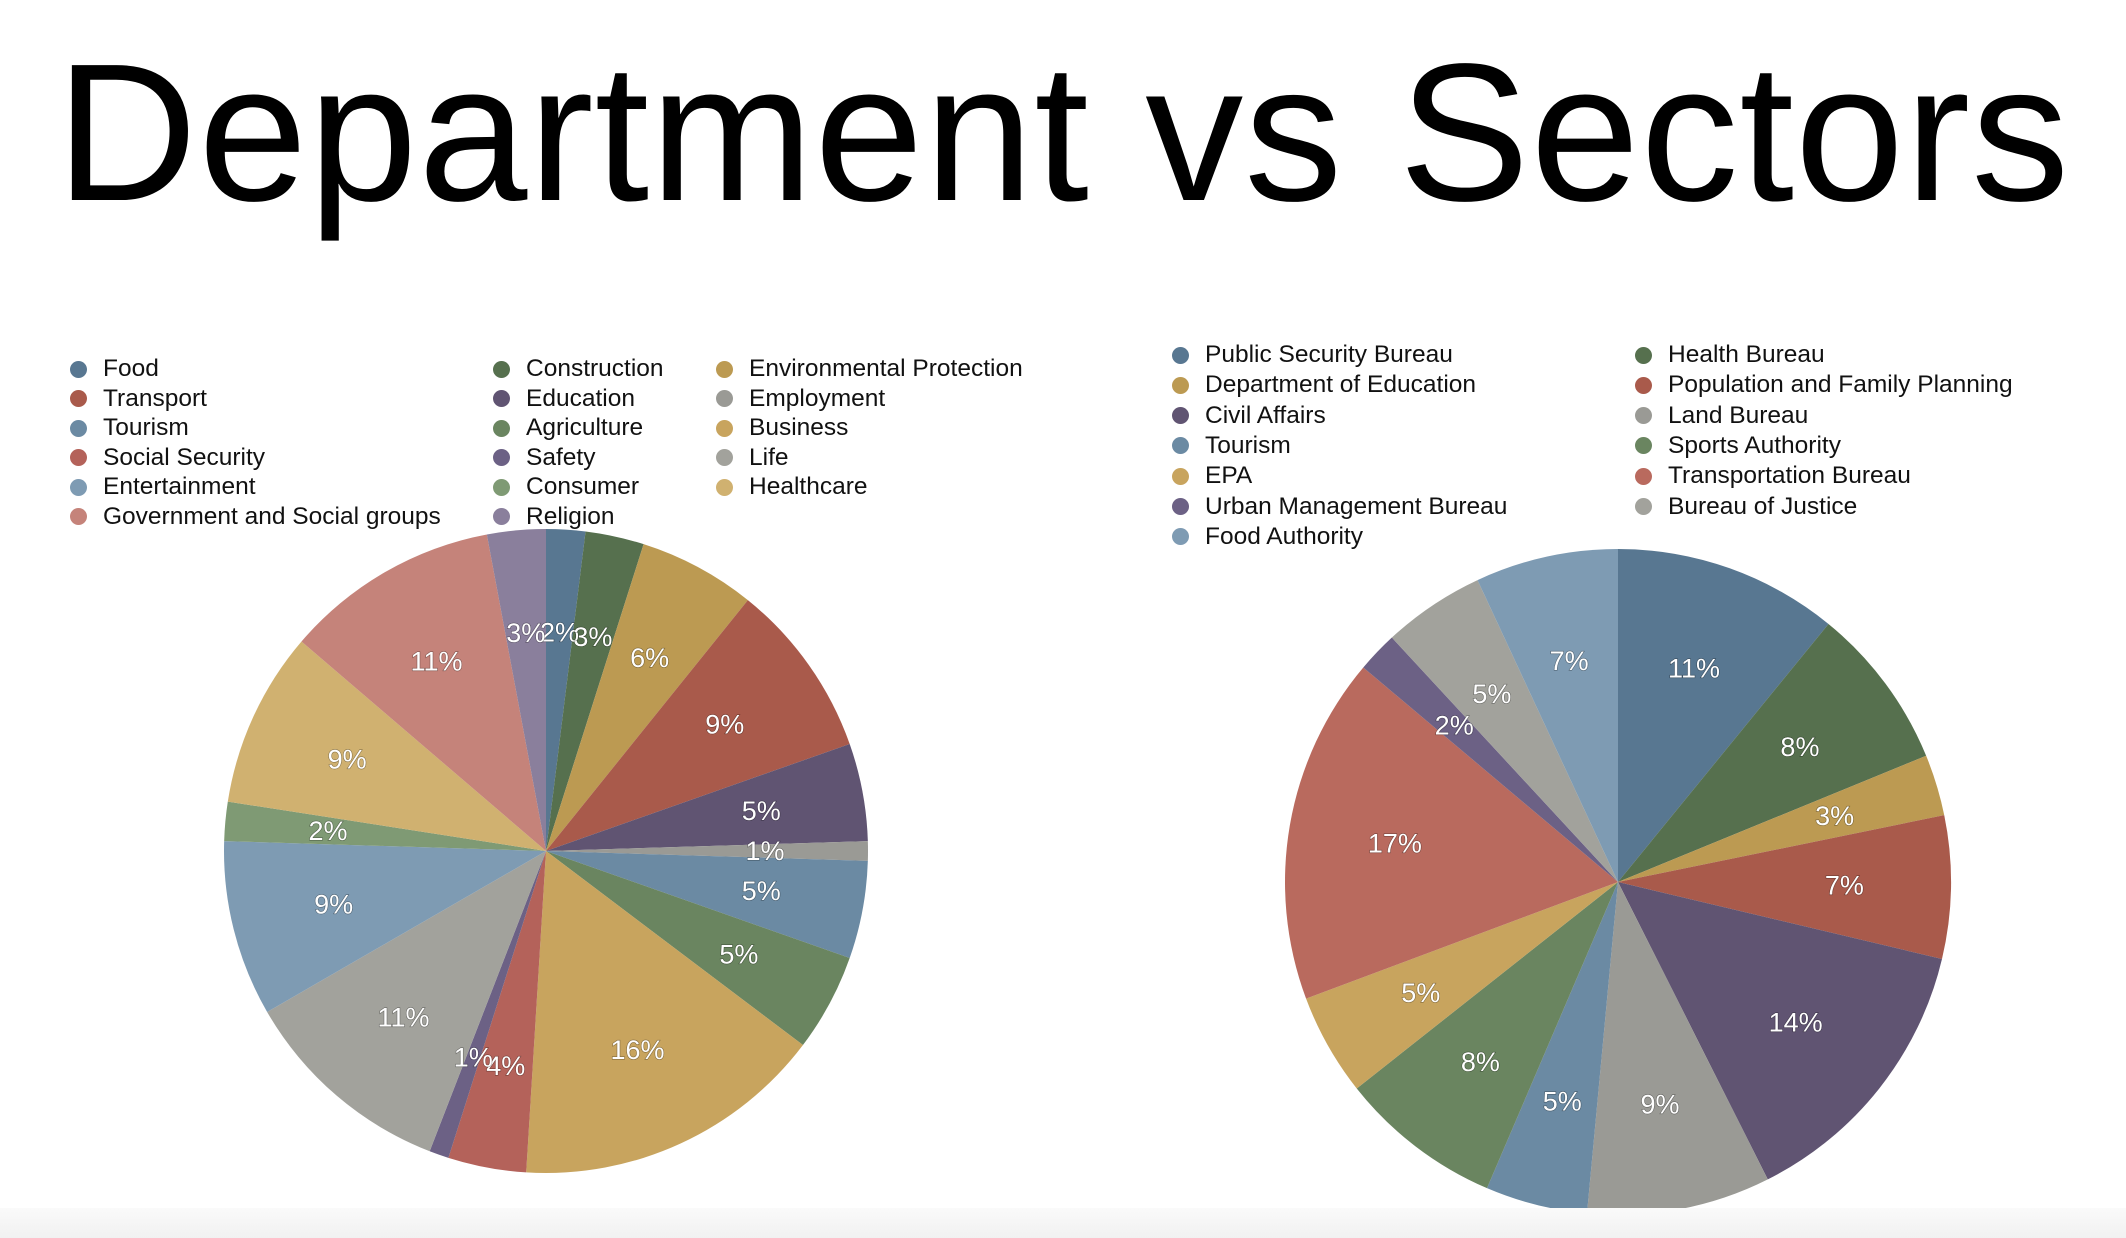  Describe the element at coordinates (1229, 476) in the screenshot. I see `legend-label: EPA` at that location.